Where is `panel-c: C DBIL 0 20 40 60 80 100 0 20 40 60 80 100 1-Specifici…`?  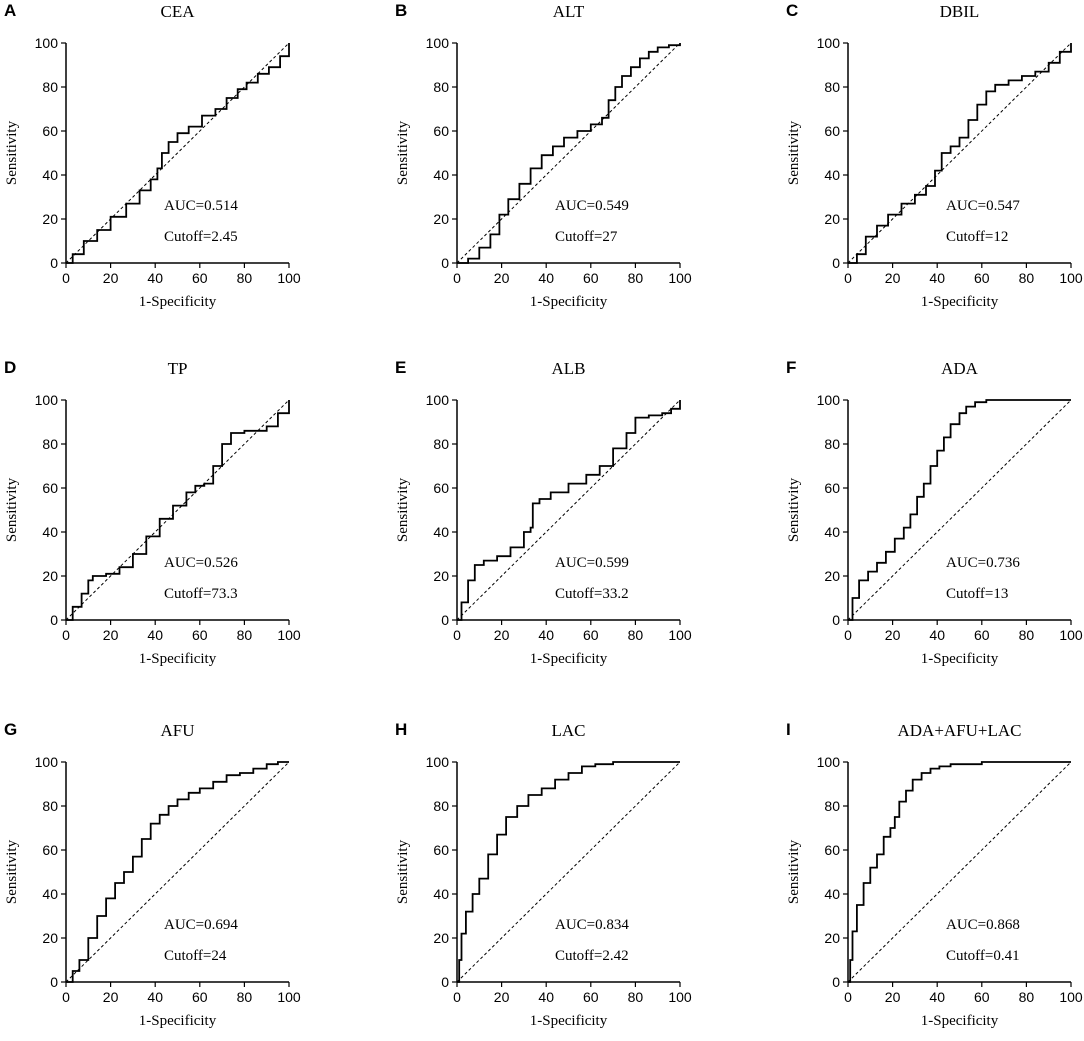
panel-c: C DBIL 0 20 40 60 80 100 0 20 40 60 80 100 1-Specifici… is located at coordinates (934, 155).